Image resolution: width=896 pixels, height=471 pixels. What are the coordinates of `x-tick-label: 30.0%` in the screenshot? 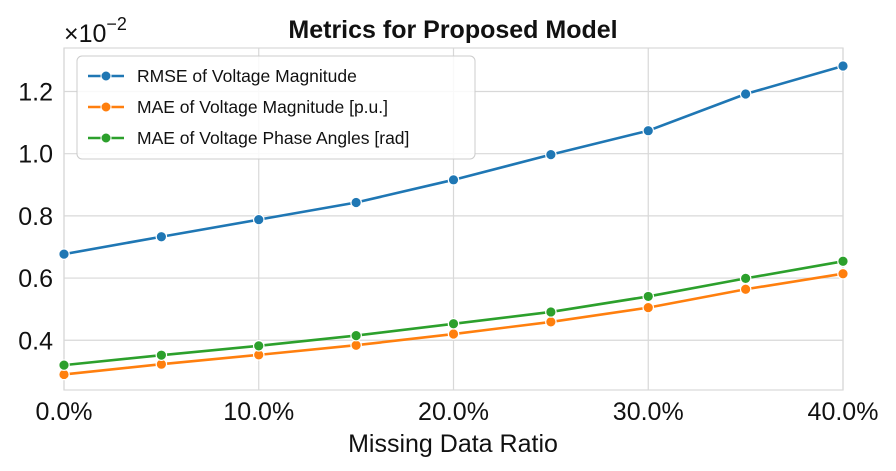 It's located at (648, 412).